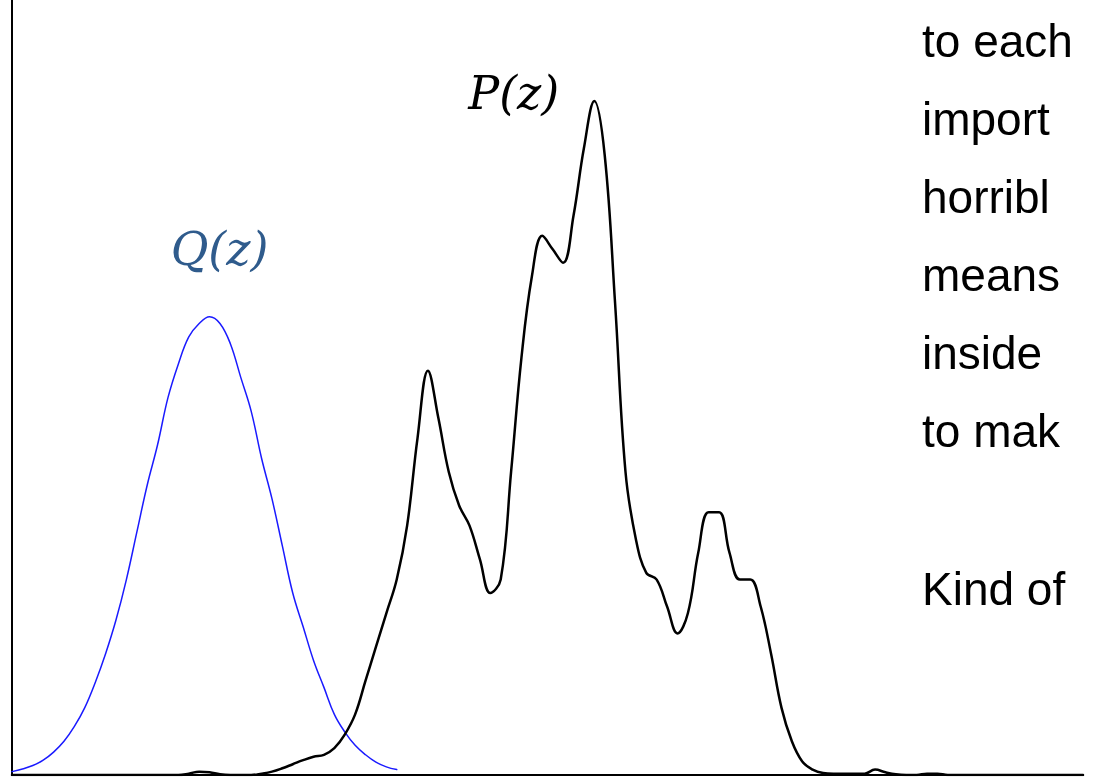  Describe the element at coordinates (986, 119) in the screenshot. I see `annotation: import` at that location.